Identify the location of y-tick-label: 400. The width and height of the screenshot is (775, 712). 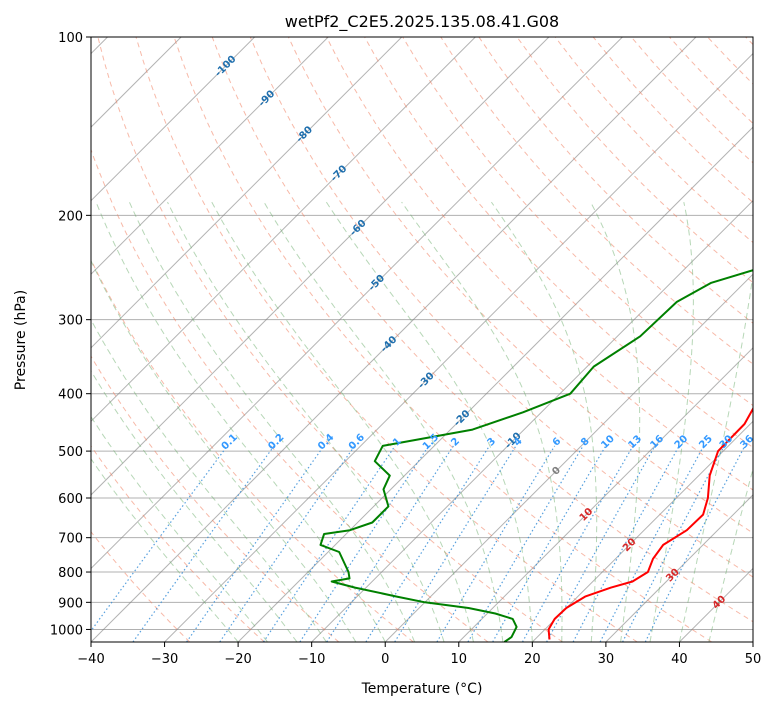
(70, 395).